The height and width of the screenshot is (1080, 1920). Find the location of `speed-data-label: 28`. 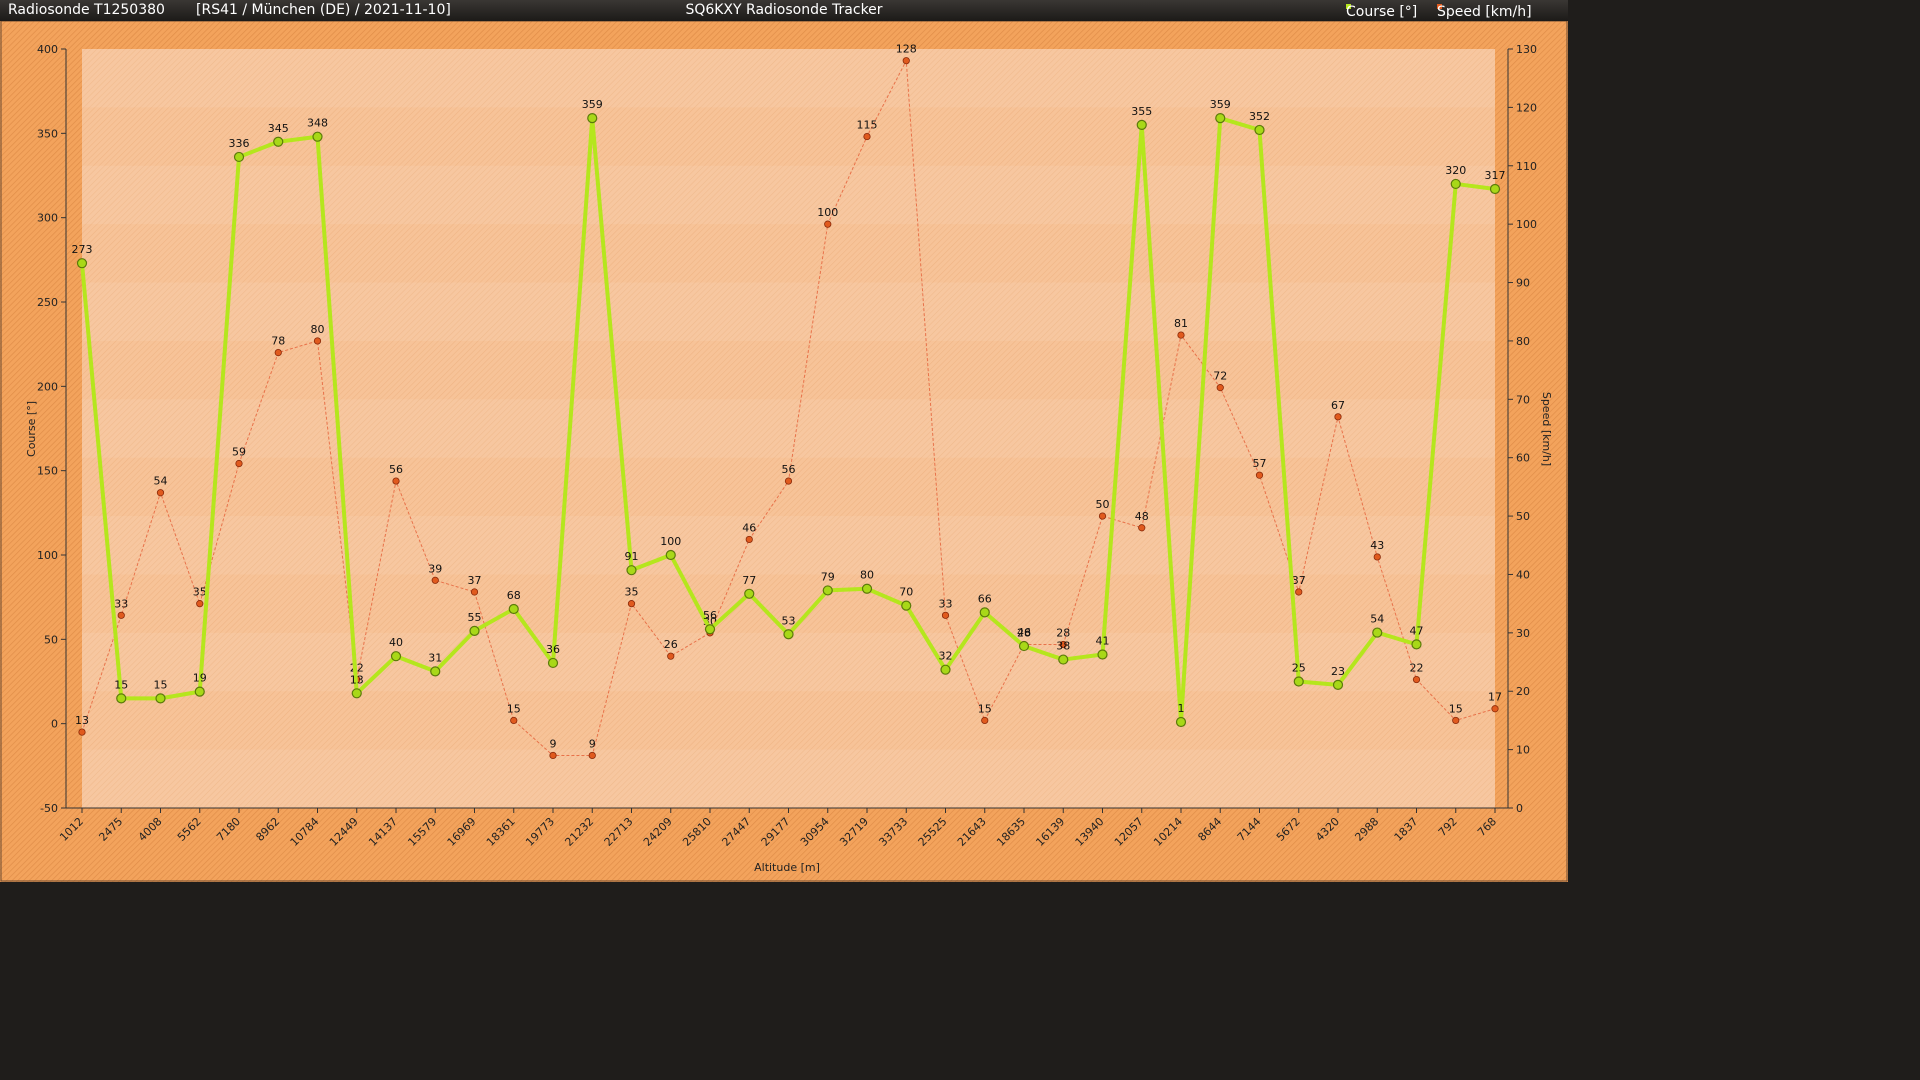

speed-data-label: 28 is located at coordinates (1024, 633).